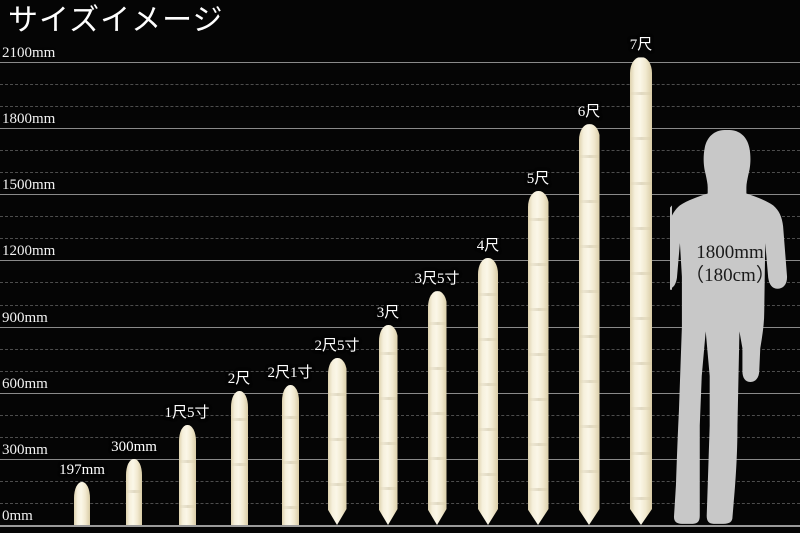 The height and width of the screenshot is (533, 800). Describe the element at coordinates (437, 279) in the screenshot. I see `bar-label: 3尺5寸` at that location.